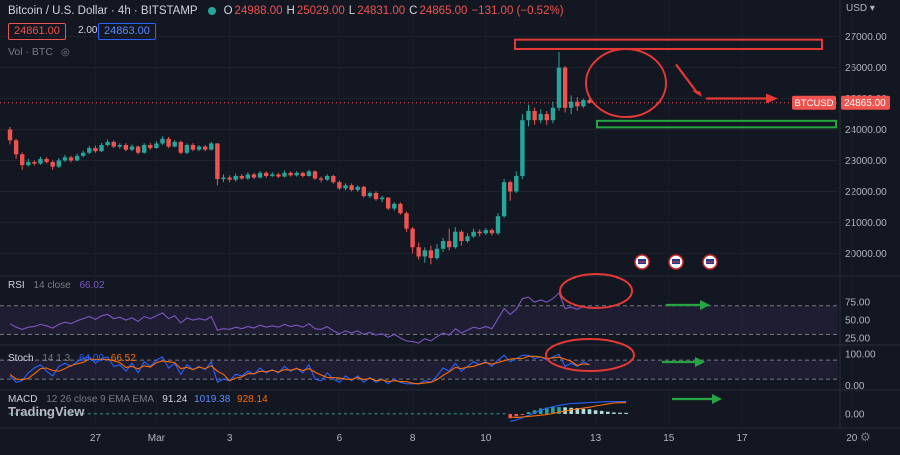 The image size is (900, 455). I want to click on event-flag-icon, so click(676, 262).